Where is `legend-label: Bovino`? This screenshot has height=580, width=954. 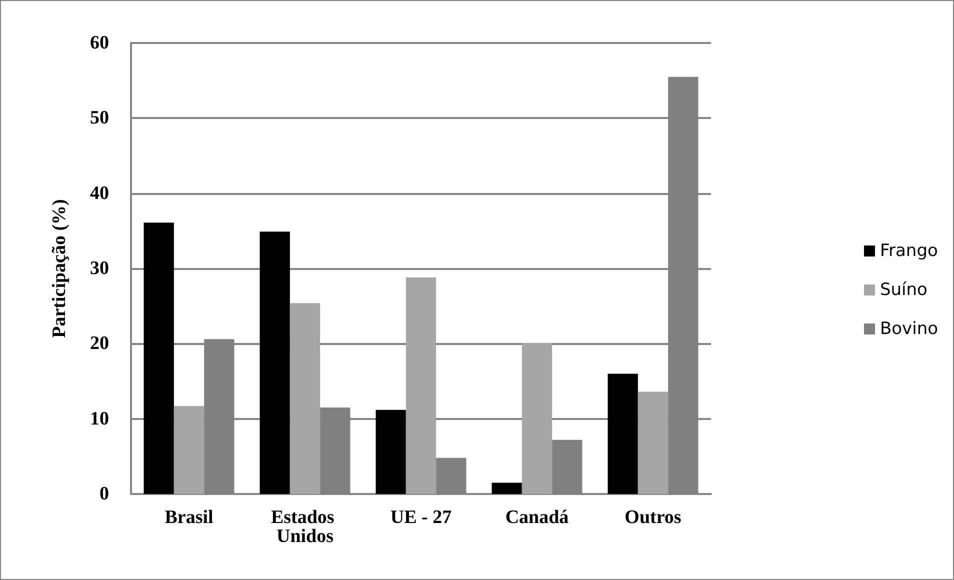
legend-label: Bovino is located at coordinates (909, 329).